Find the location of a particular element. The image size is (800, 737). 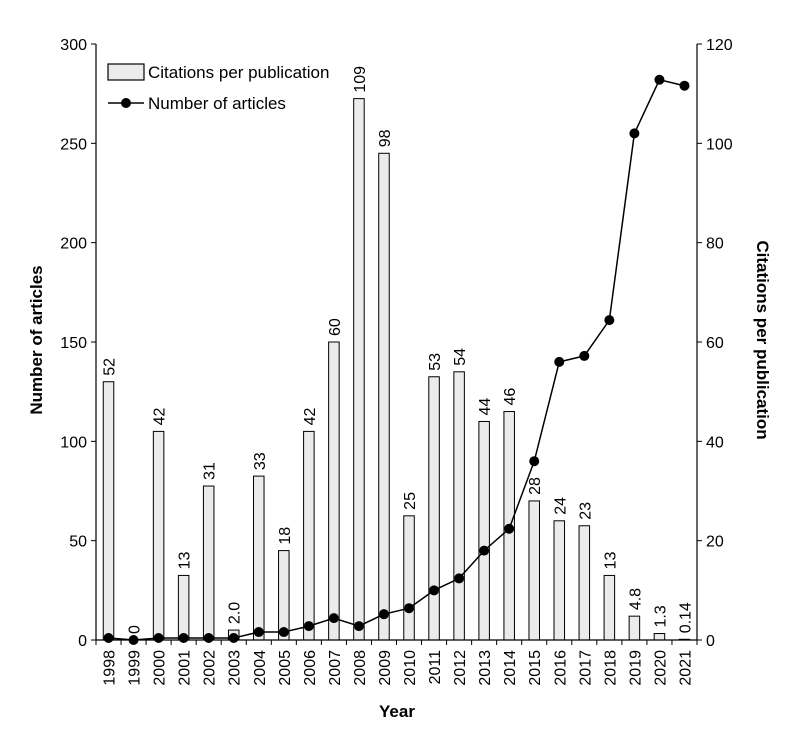

bar-data-label-2009: 98 is located at coordinates (385, 138).